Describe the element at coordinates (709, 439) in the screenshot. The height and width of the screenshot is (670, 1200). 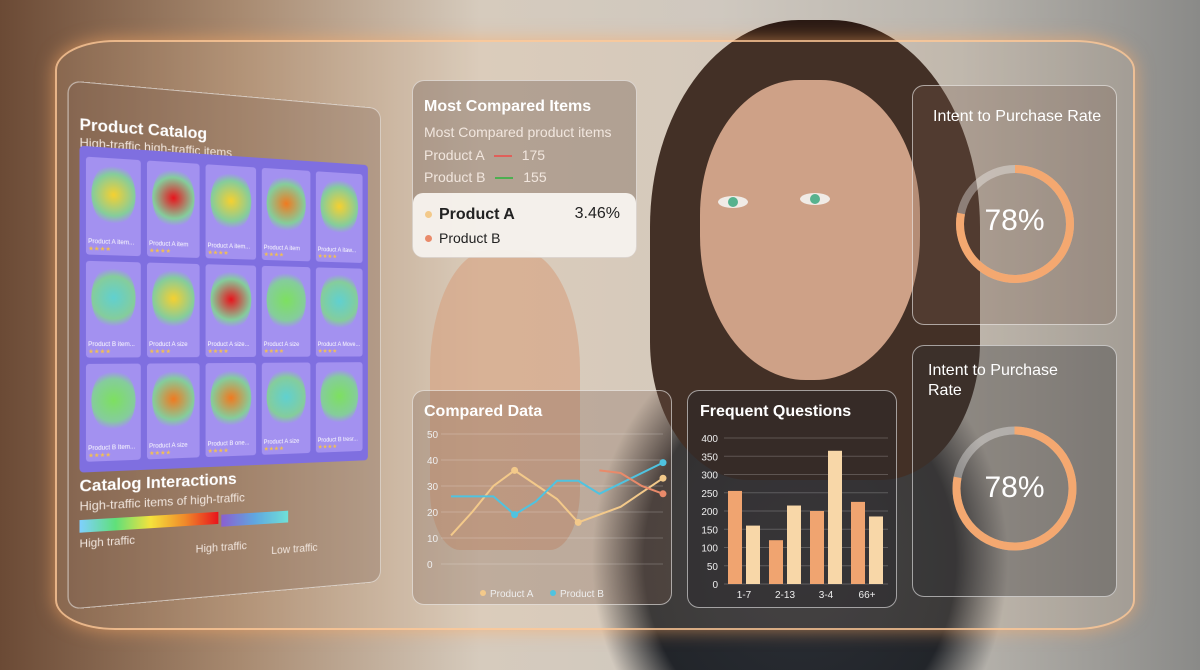
I see `y-tick-label: 400` at that location.